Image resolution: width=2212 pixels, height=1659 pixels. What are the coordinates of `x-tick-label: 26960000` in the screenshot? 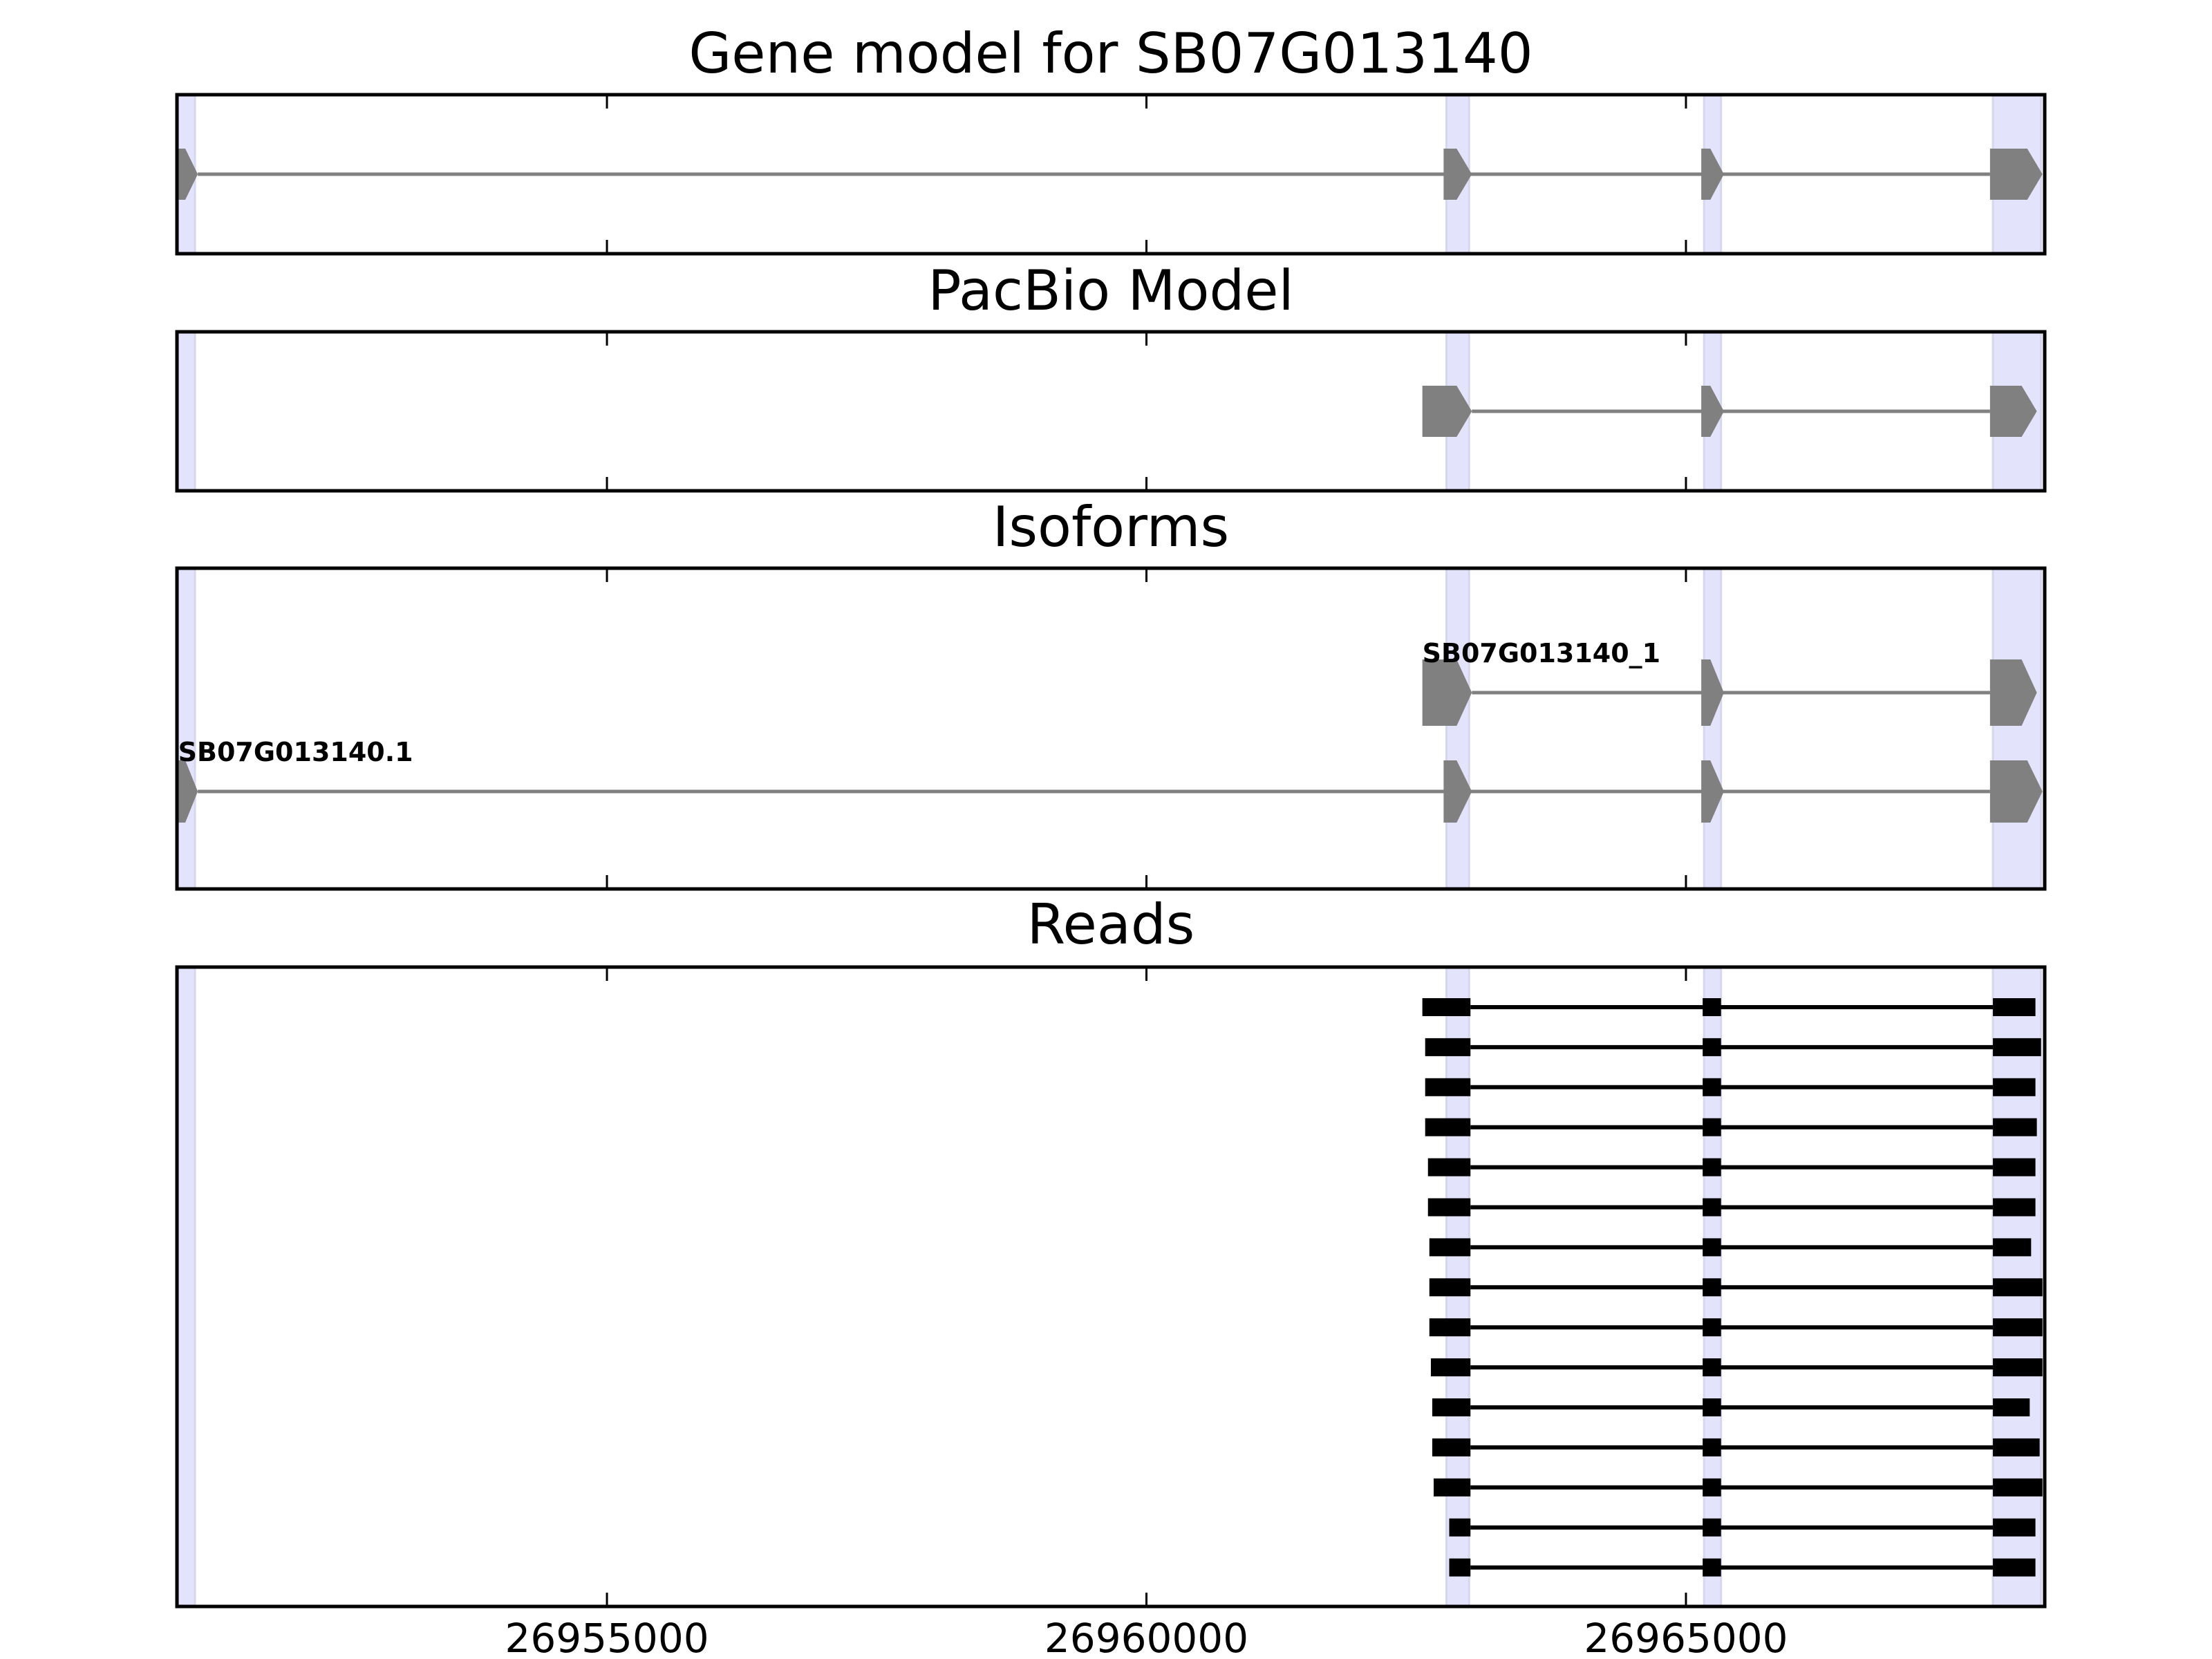 It's located at (1146, 1637).